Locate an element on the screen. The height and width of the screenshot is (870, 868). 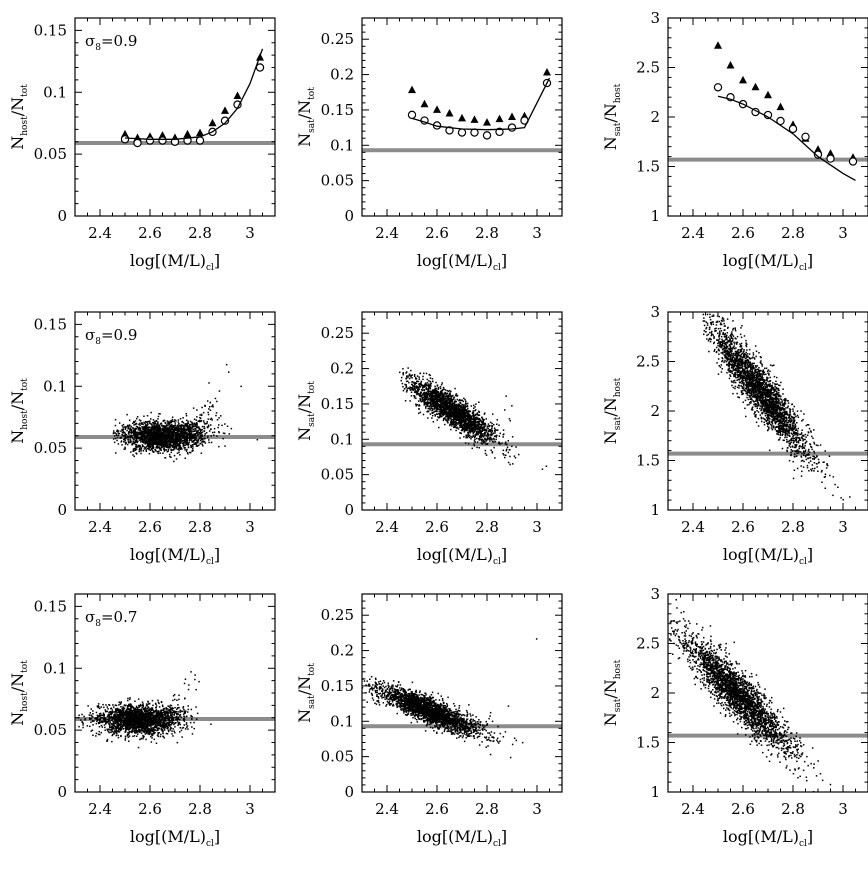
sigma8-annotation: σ8=0.9 is located at coordinates (111, 42).